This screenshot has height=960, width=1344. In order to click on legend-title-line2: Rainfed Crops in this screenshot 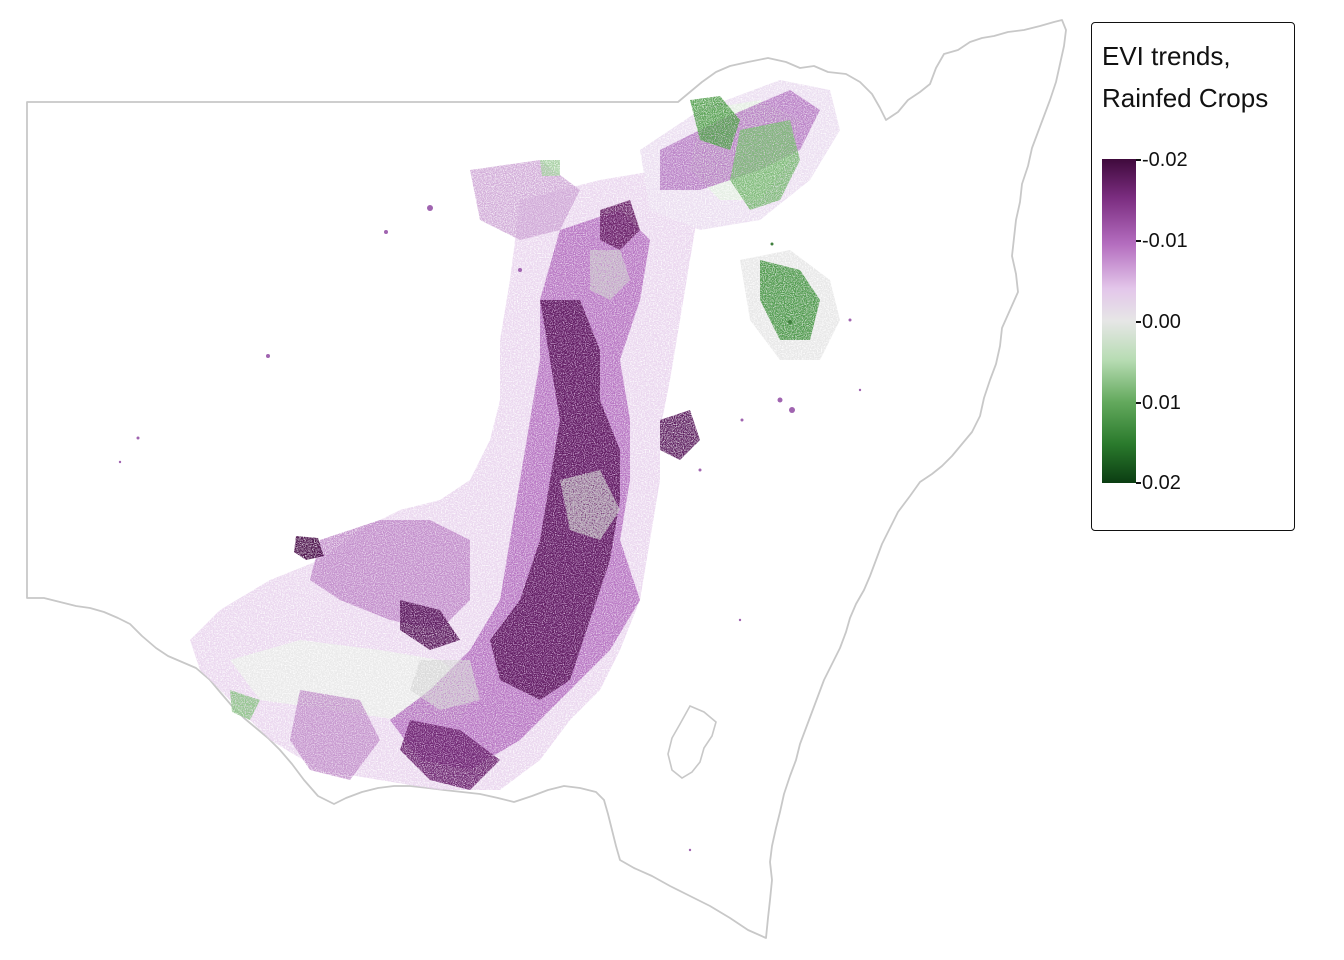, I will do `click(1185, 98)`.